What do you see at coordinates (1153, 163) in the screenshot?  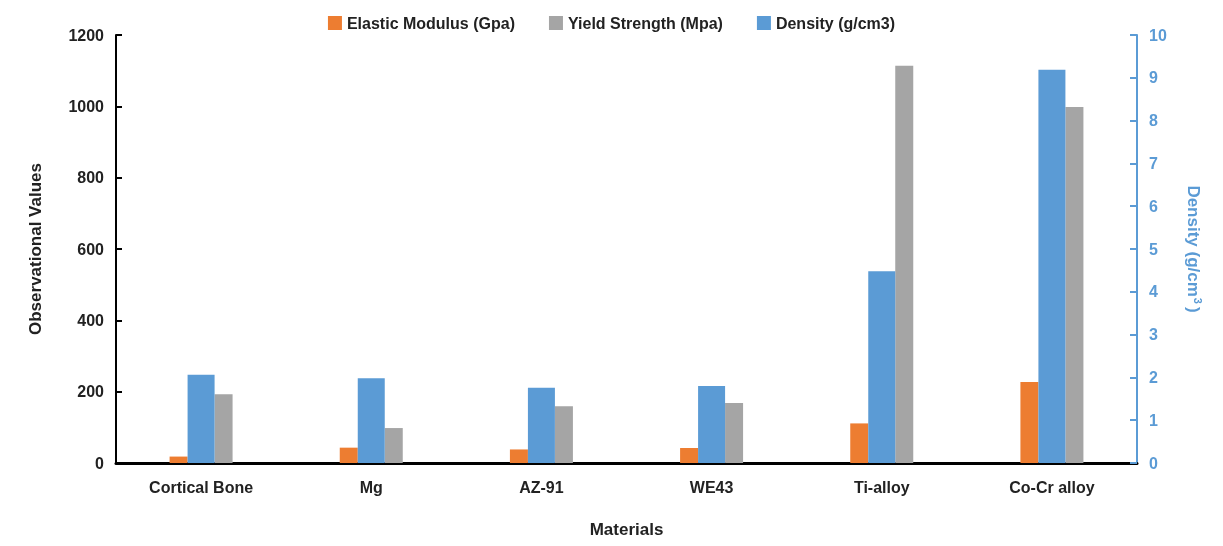 I see `y2-tick-label: 7` at bounding box center [1153, 163].